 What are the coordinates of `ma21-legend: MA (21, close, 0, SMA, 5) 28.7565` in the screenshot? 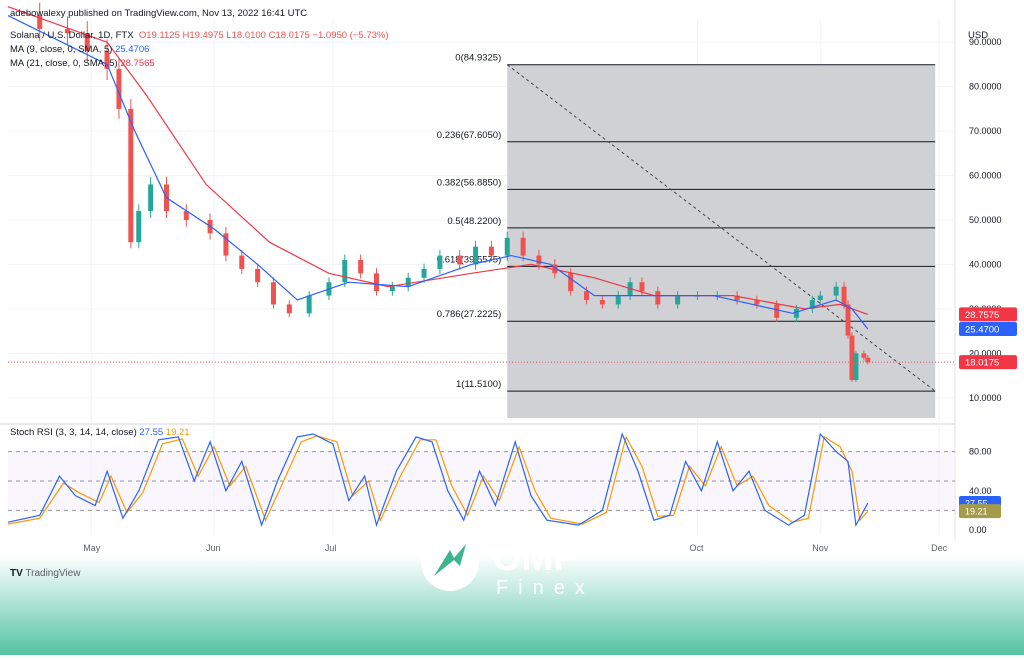 It's located at (82, 63).